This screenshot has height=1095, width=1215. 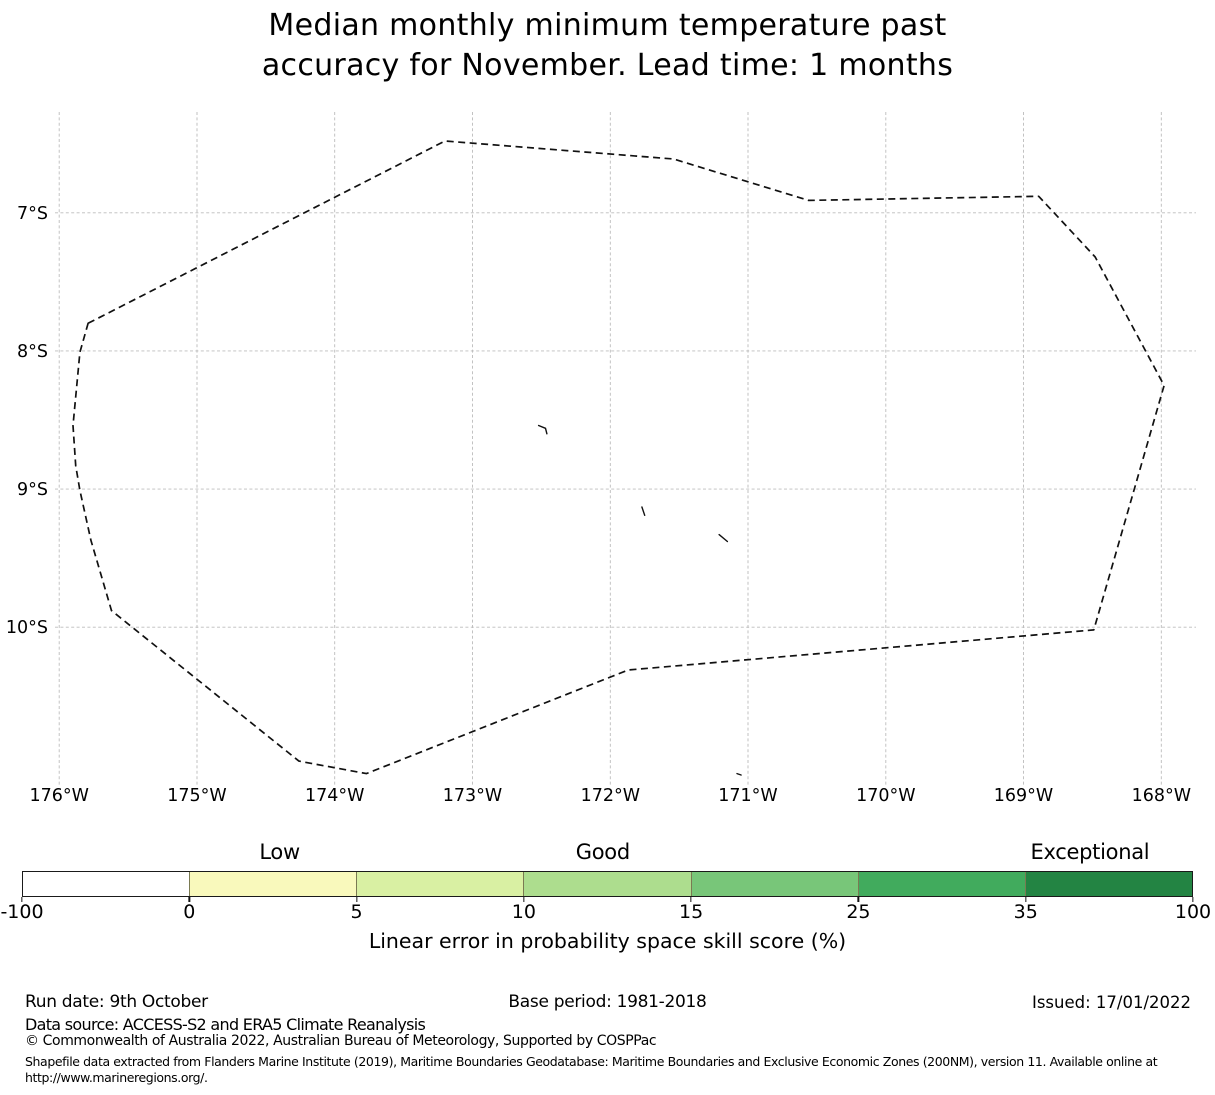 I want to click on x-axis-tick-label: 168°W, so click(x=1161, y=796).